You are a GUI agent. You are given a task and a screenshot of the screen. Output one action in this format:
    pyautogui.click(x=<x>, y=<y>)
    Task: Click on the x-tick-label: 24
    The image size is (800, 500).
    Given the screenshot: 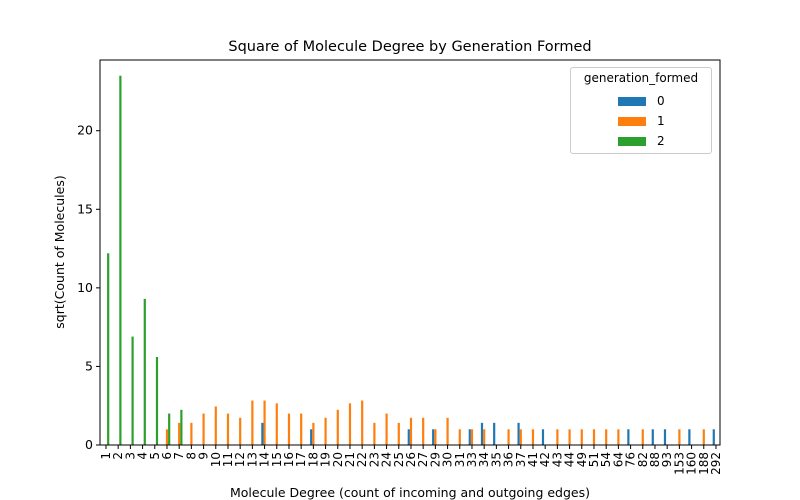 What is the action you would take?
    pyautogui.click(x=387, y=459)
    